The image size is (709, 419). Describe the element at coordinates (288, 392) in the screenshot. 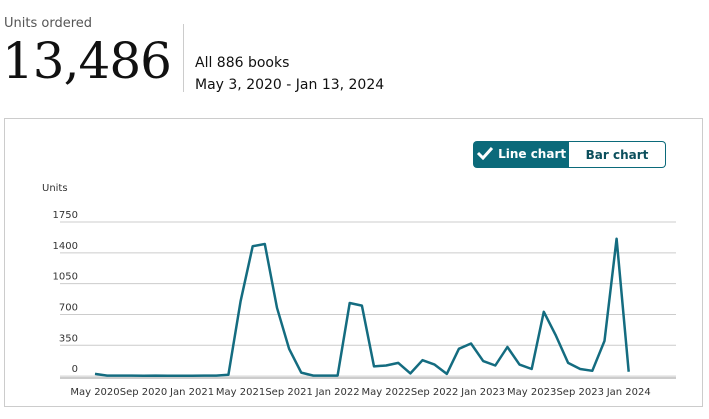

I see `x-tick-label: Sep 2021` at that location.